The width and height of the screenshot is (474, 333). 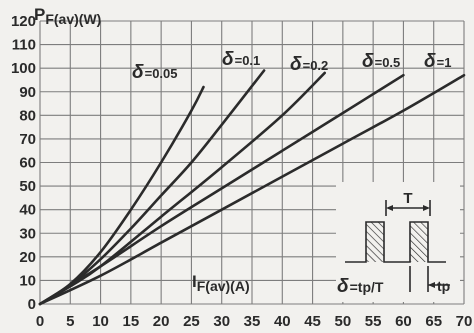 I want to click on x-axis-ticks: 0 5 10 15 20 25 30 35 40 45 50 55 60 65 70, so click(x=254, y=321).